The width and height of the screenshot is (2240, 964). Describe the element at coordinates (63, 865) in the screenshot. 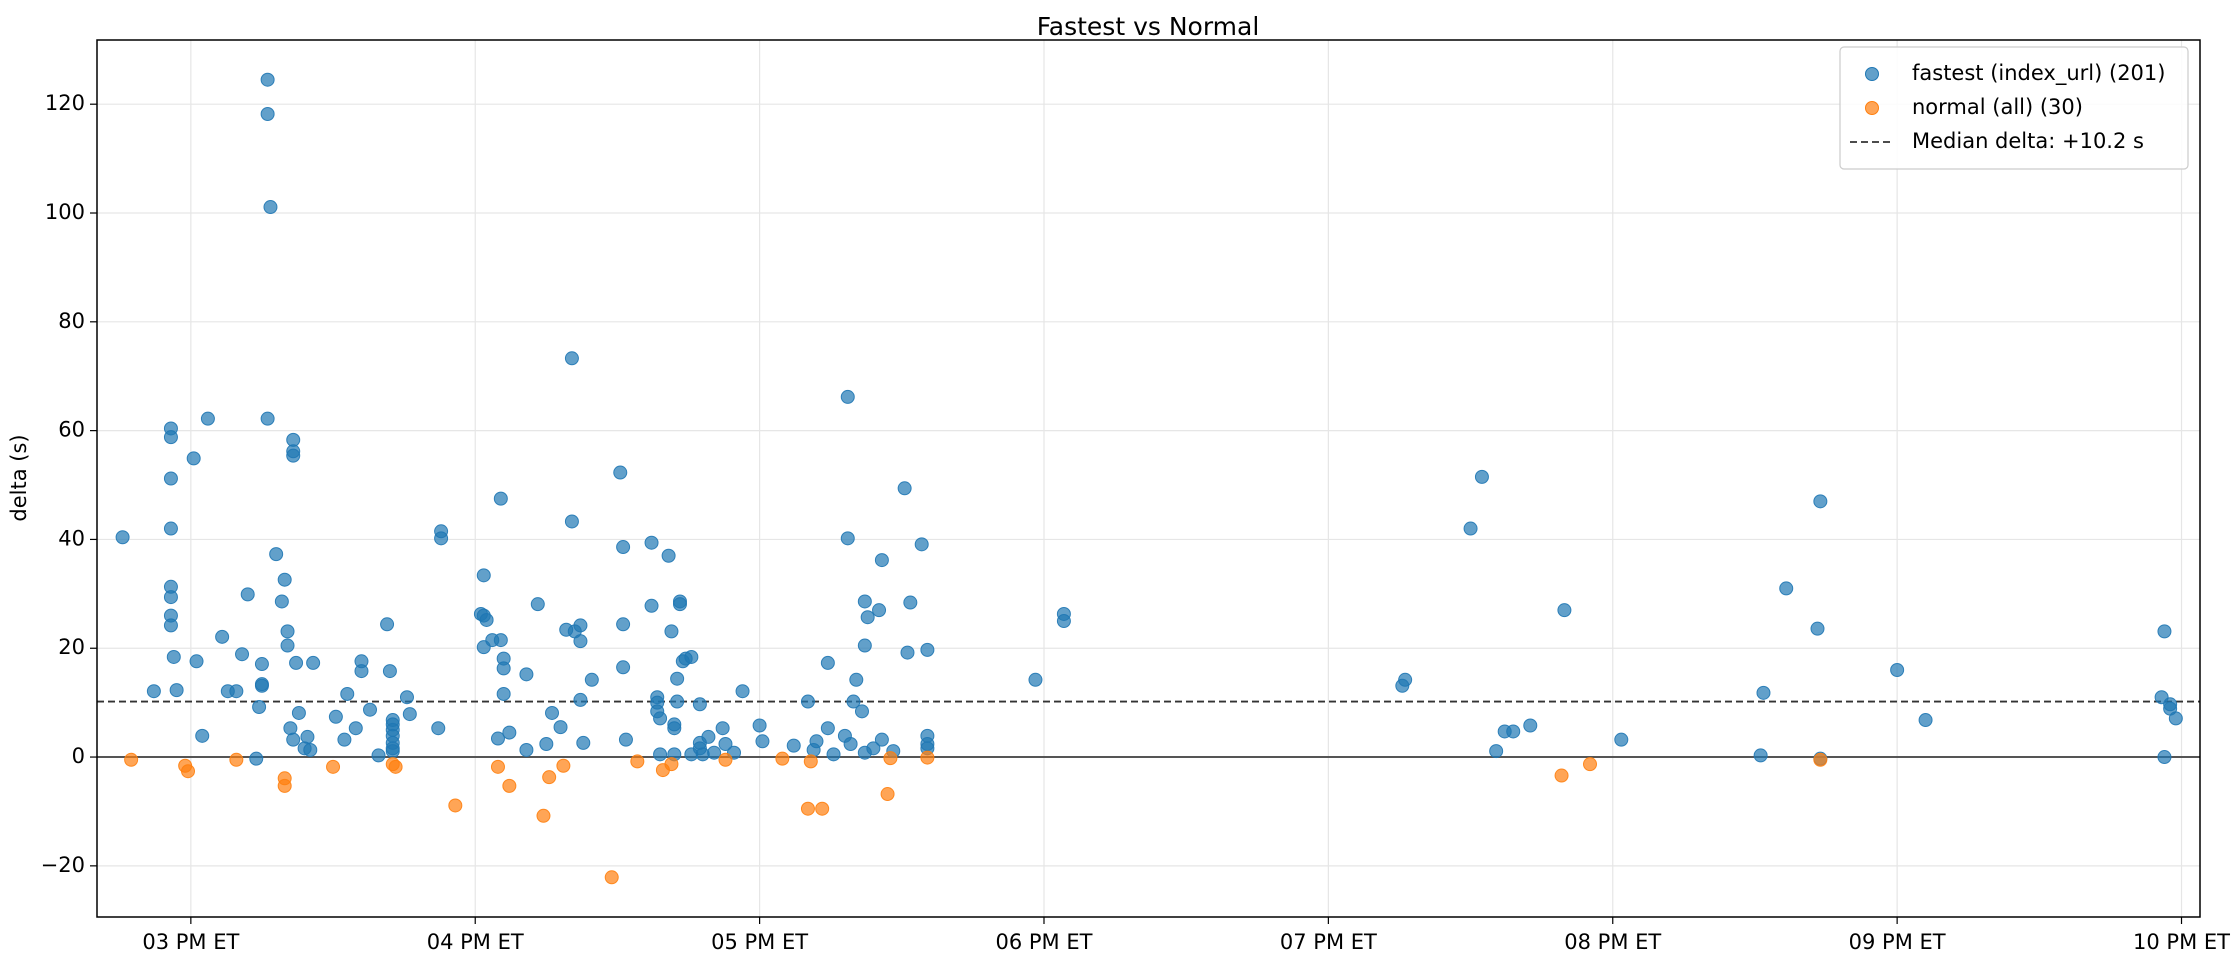

I see `y-tick-label: −20` at that location.